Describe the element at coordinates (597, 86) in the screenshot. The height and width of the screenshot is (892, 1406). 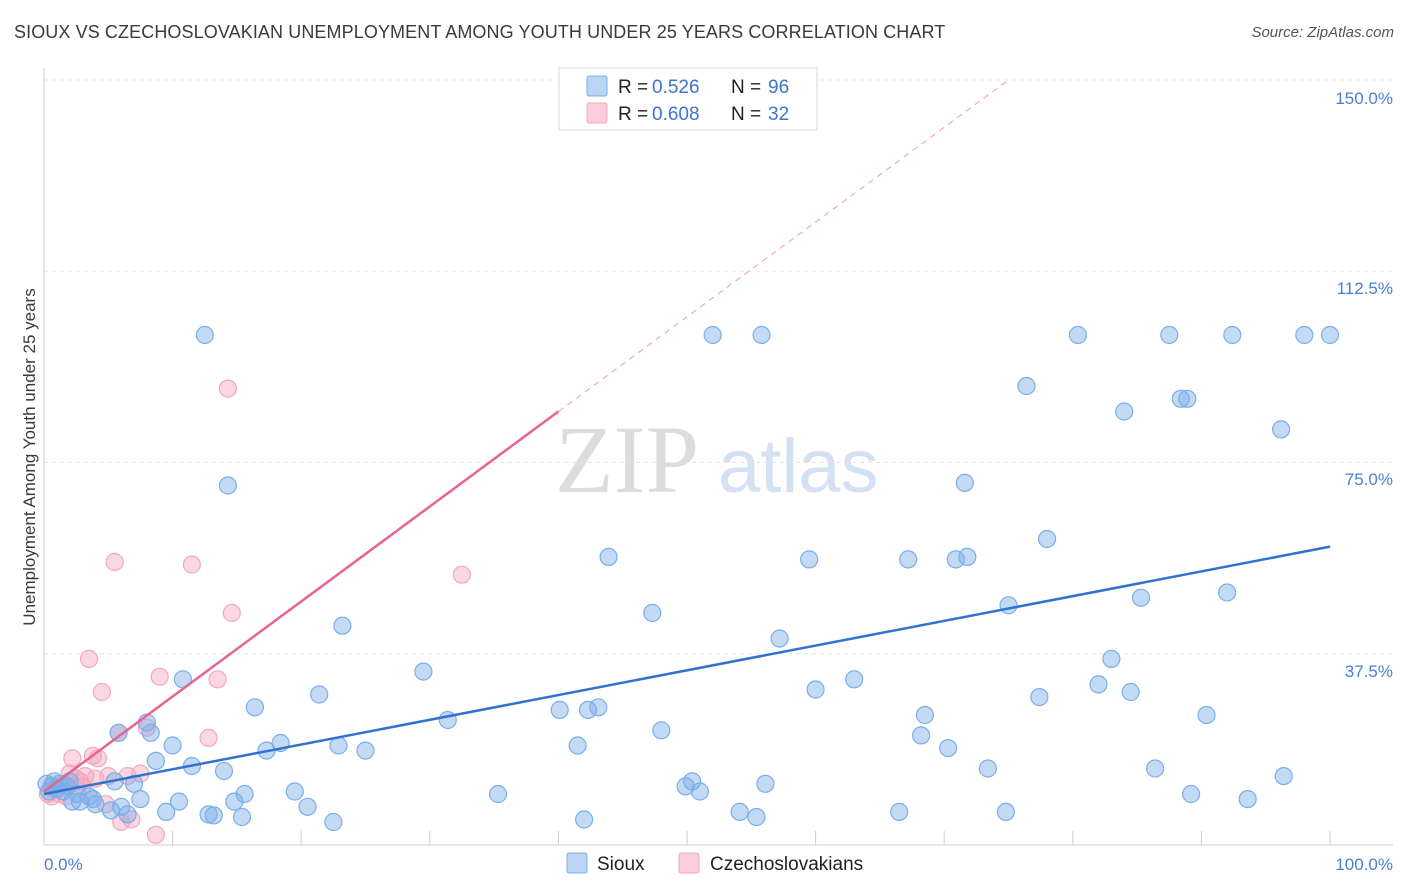
I see `legend-swatch-sioux` at that location.